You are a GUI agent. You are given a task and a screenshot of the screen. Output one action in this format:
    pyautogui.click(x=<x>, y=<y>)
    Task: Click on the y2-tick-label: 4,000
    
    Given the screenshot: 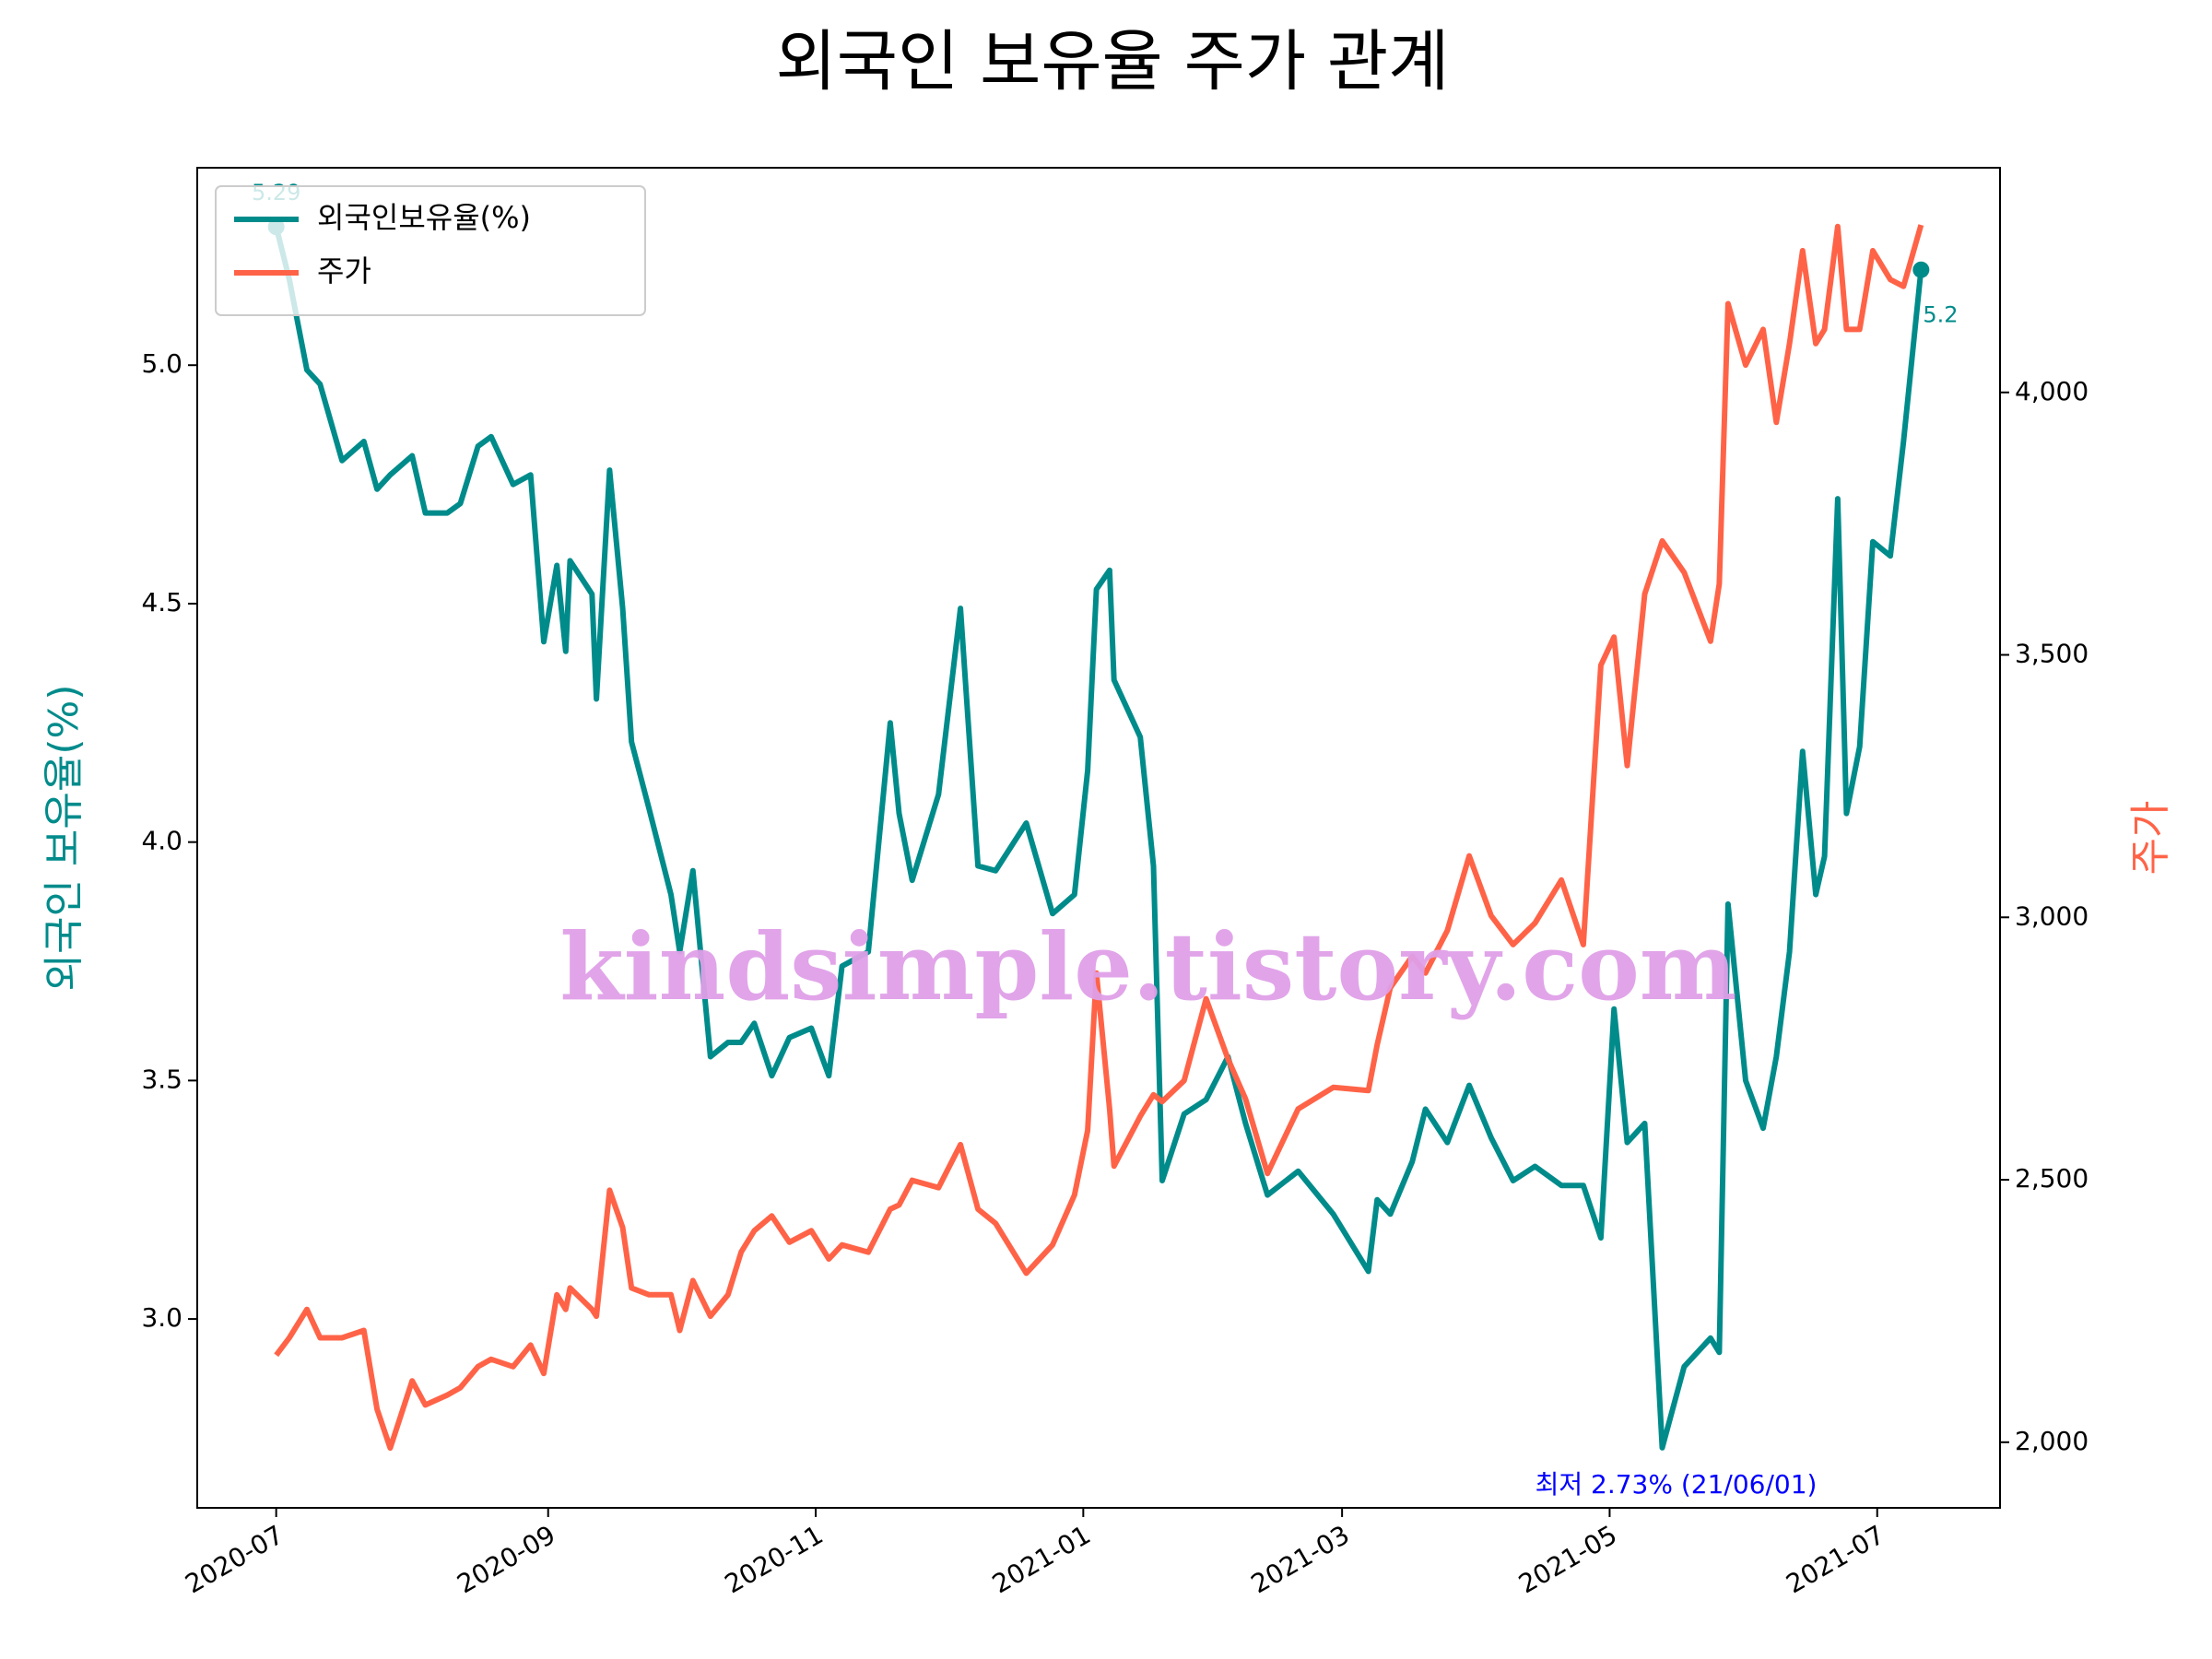 What is the action you would take?
    pyautogui.click(x=2051, y=391)
    